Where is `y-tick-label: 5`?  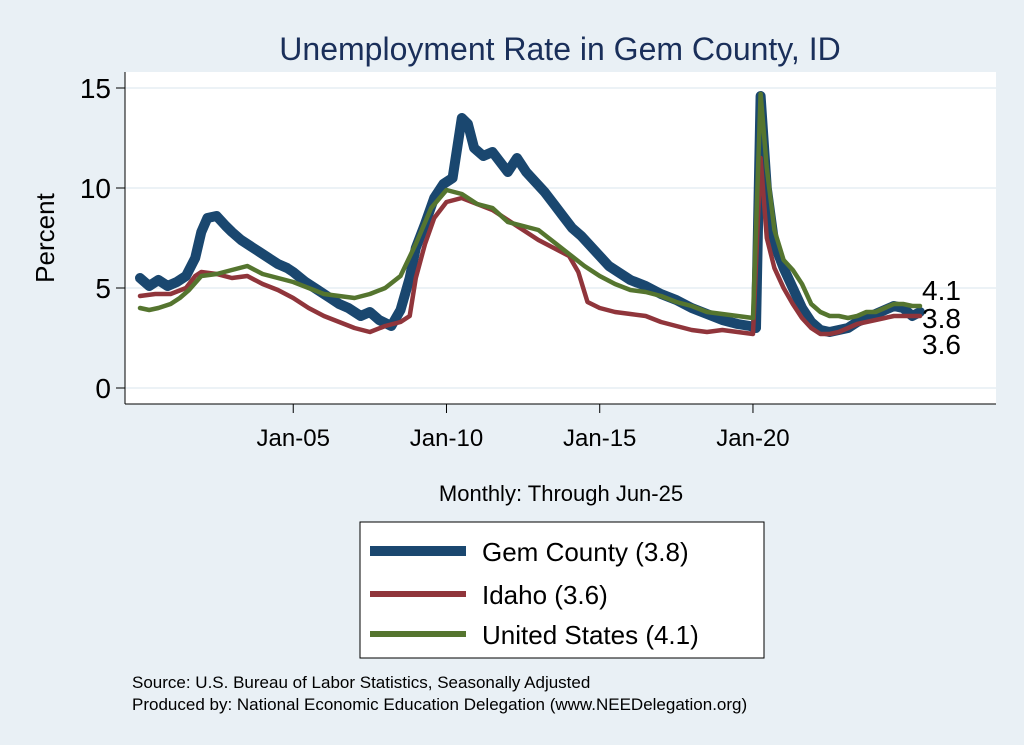 y-tick-label: 5 is located at coordinates (103, 288).